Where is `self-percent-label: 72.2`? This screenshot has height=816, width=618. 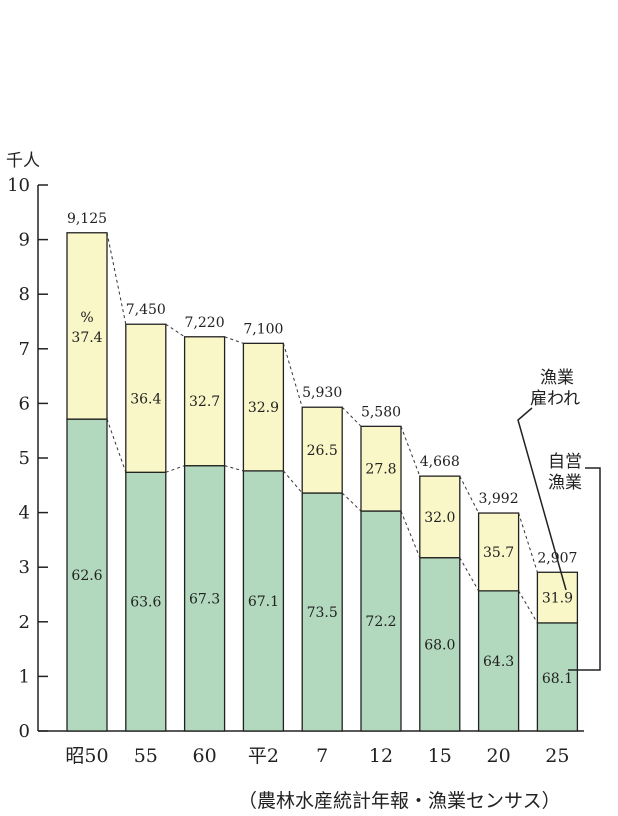
self-percent-label: 72.2 is located at coordinates (380, 622).